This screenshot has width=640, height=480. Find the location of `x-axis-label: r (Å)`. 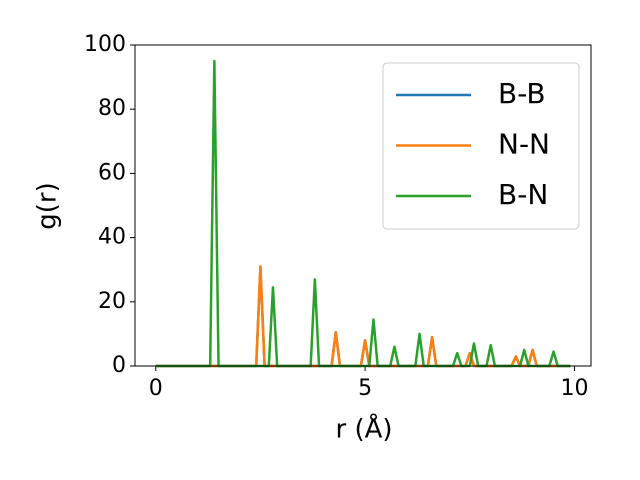

x-axis-label: r (Å) is located at coordinates (363, 429).